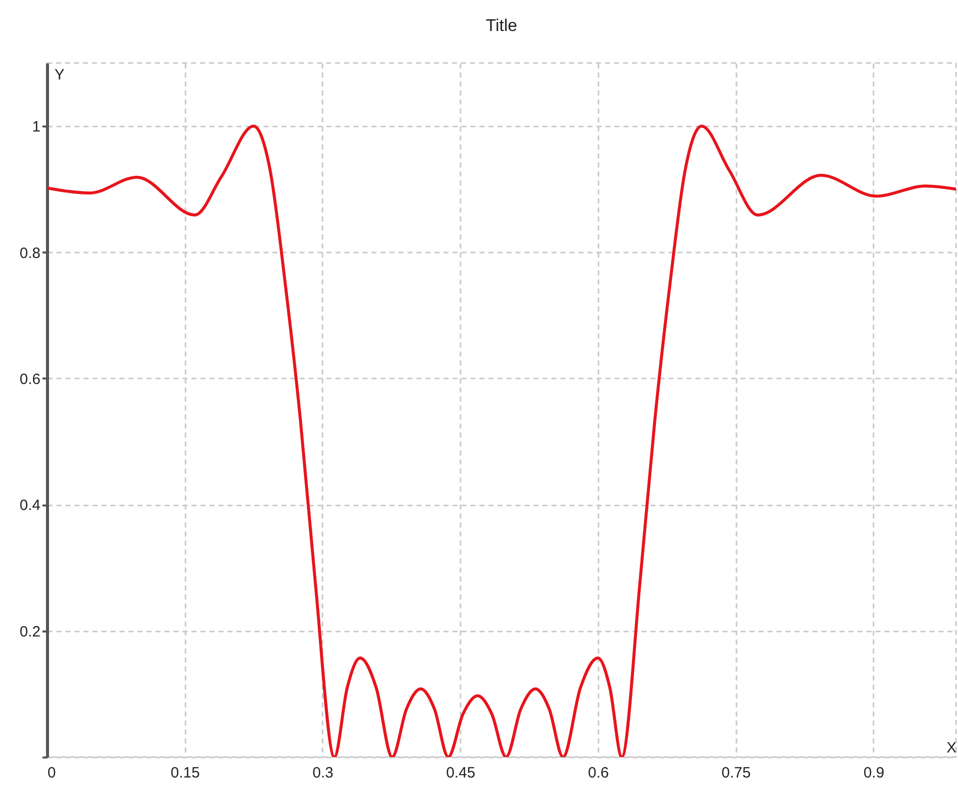 This screenshot has width=958, height=789. Describe the element at coordinates (30, 253) in the screenshot. I see `y-tick-label: 0.8` at that location.